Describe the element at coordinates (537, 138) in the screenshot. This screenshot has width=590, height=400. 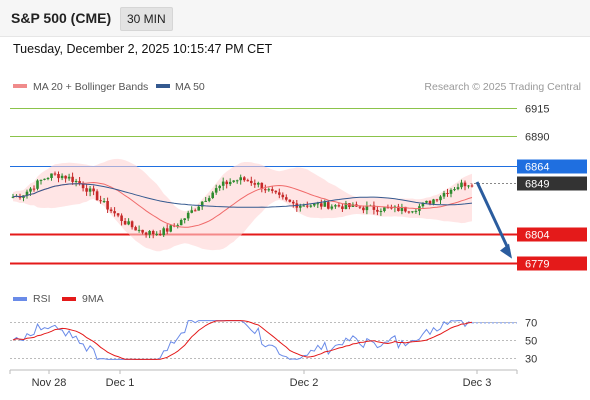
I see `level-tag-6890: 6890` at that location.